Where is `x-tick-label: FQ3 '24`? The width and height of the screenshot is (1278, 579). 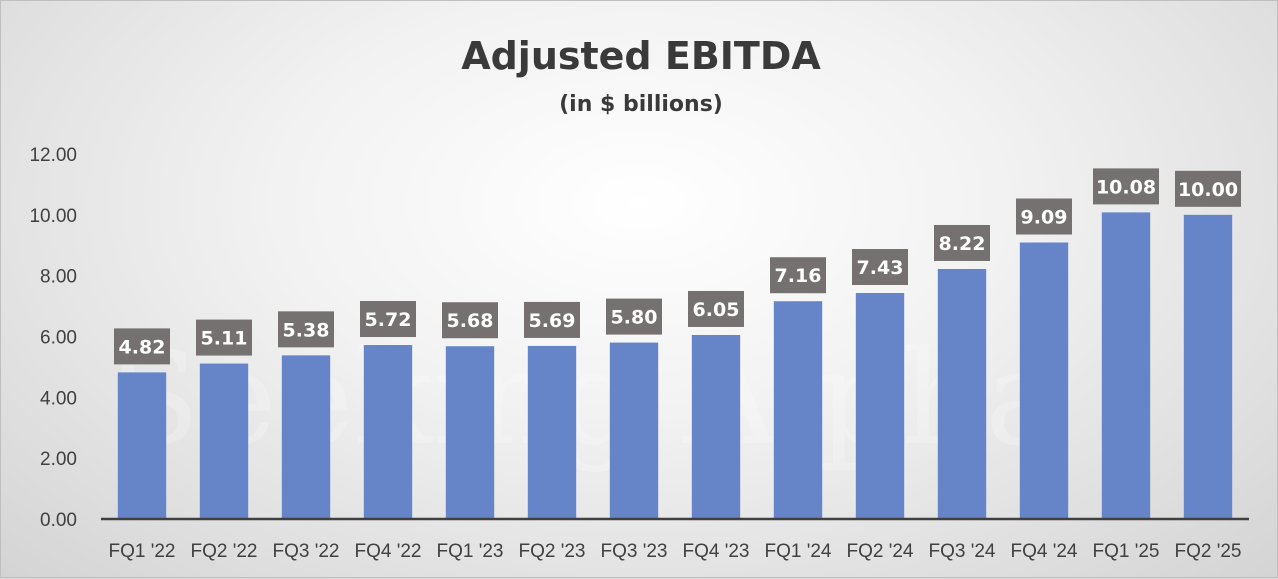 x-tick-label: FQ3 '24 is located at coordinates (962, 551).